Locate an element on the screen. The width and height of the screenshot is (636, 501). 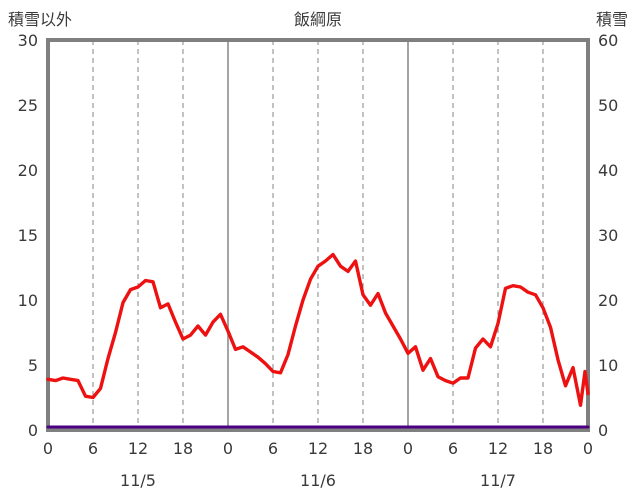
y-left-tick-label: 25 is located at coordinates (28, 105).